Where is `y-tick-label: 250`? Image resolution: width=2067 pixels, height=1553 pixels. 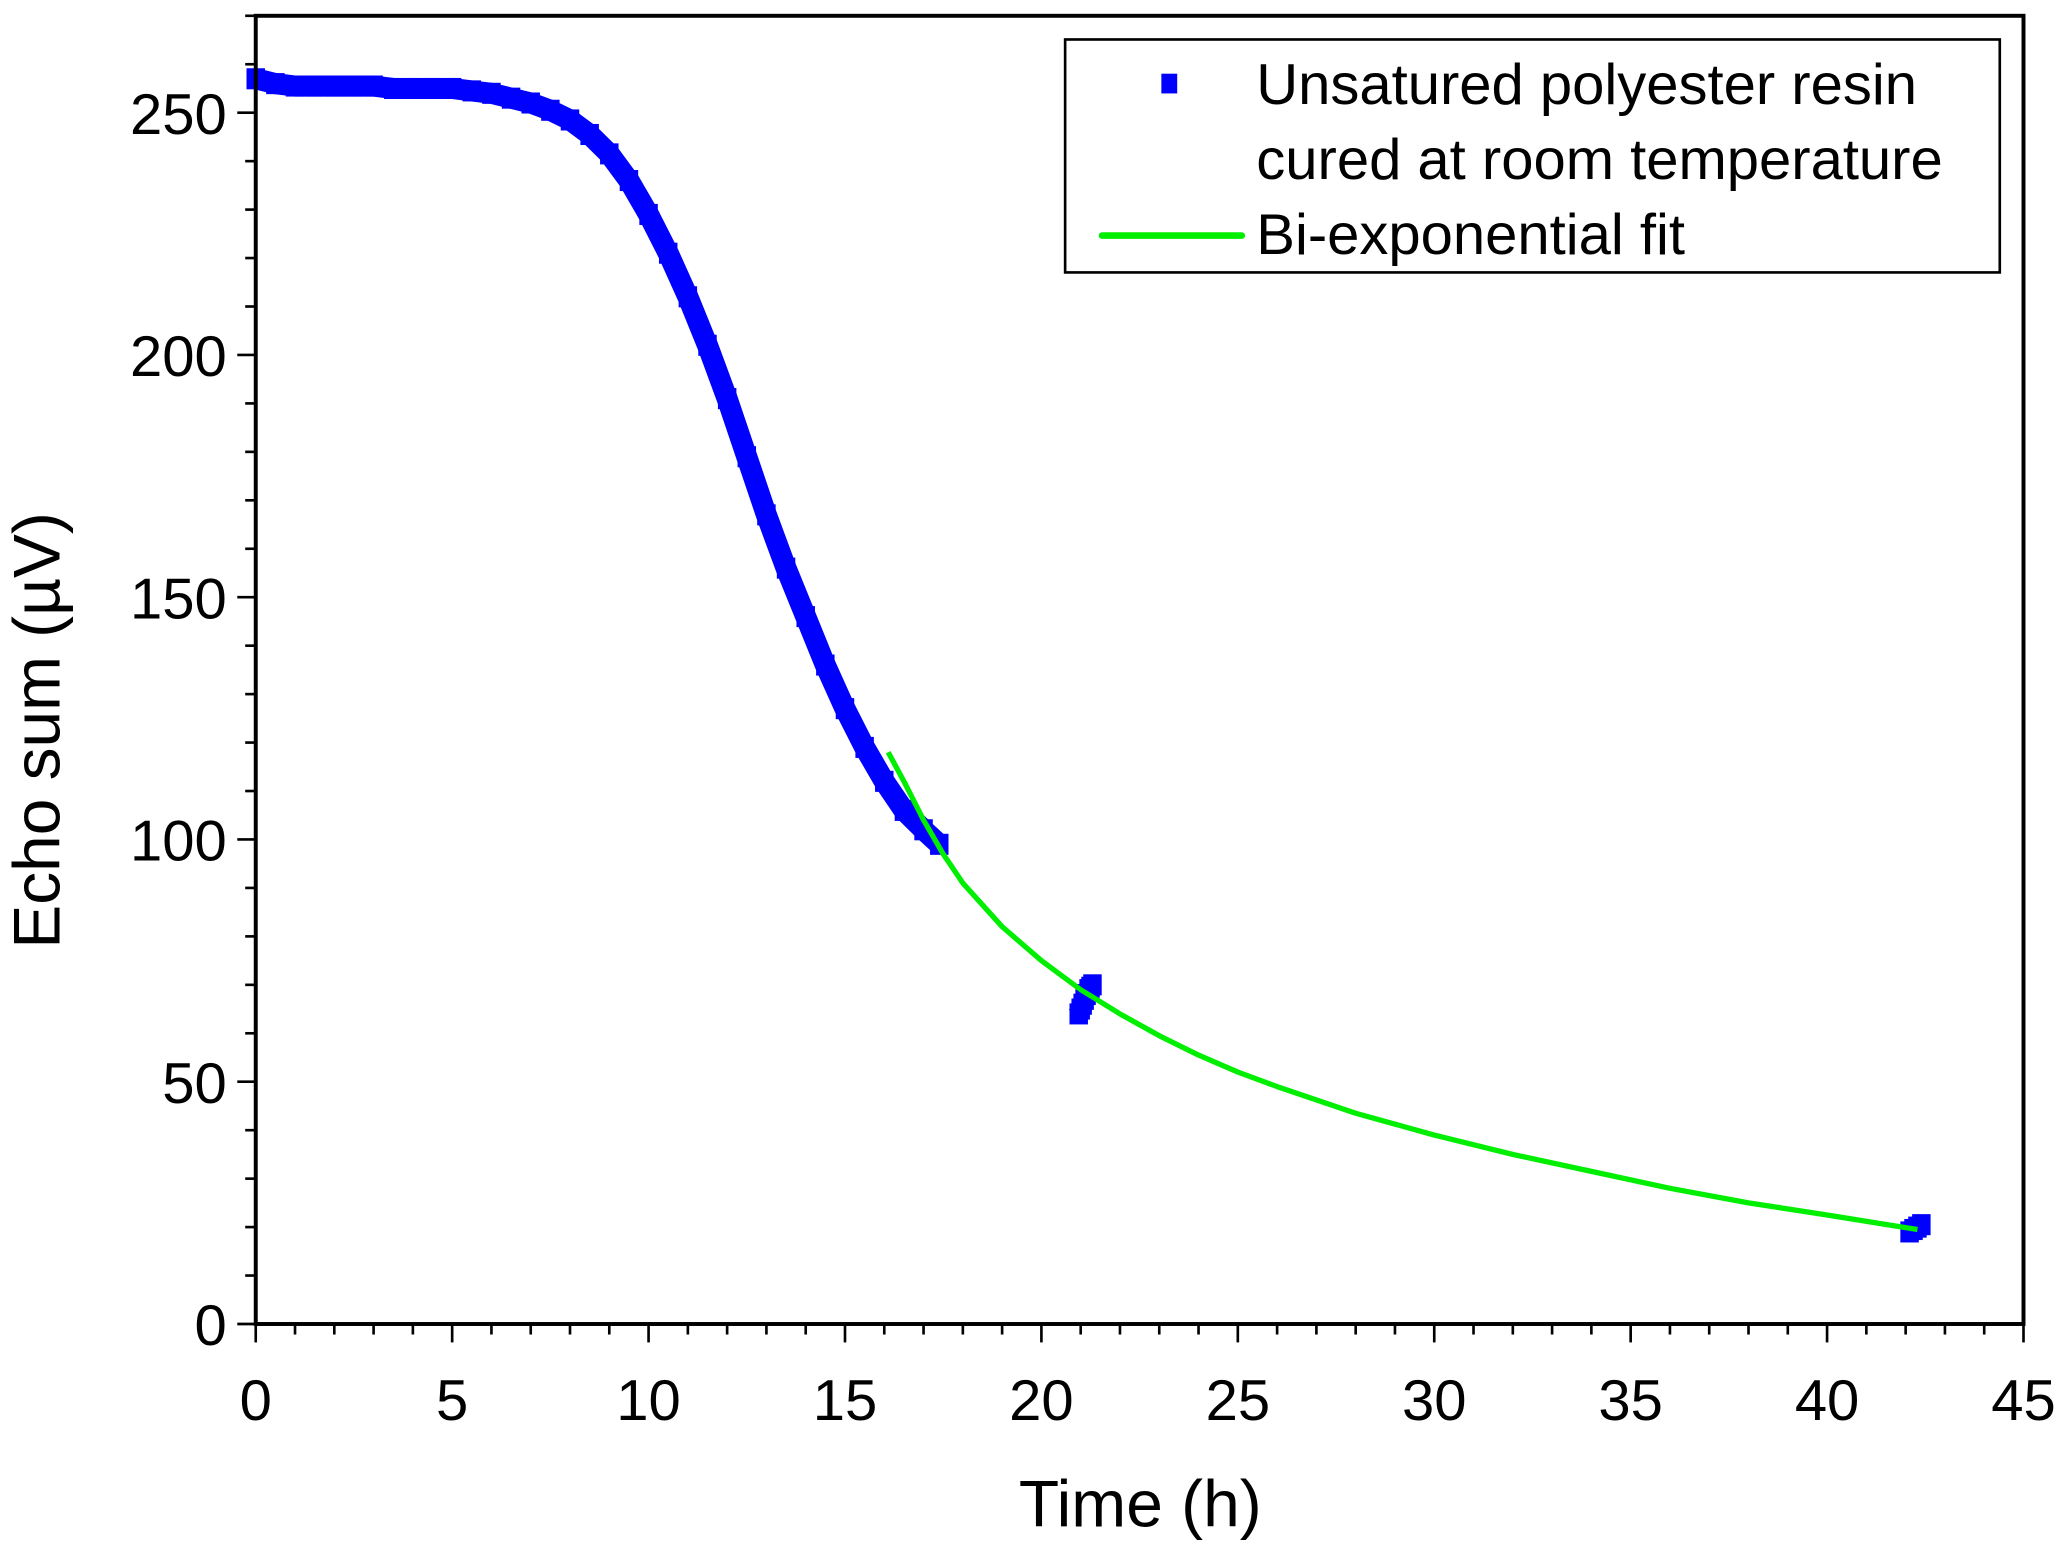 y-tick-label: 250 is located at coordinates (178, 115).